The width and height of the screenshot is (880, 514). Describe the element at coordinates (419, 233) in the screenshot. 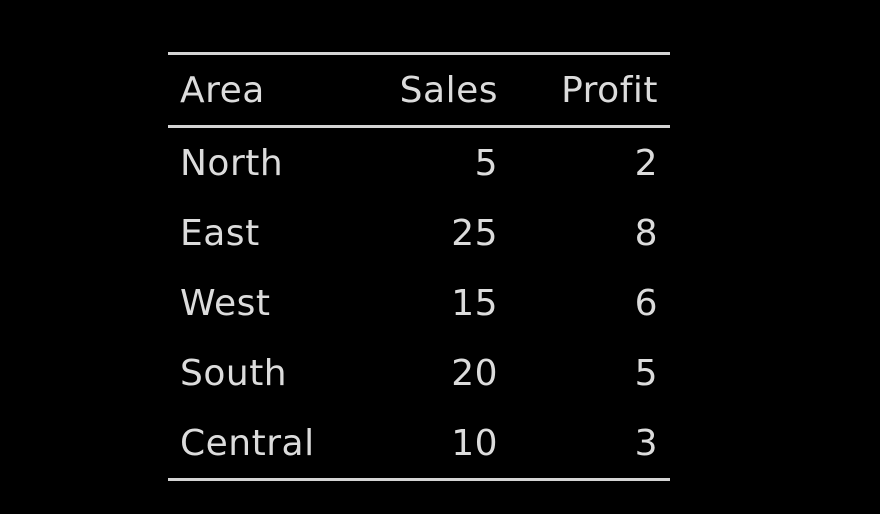

I see `table-row: East 25 8` at that location.